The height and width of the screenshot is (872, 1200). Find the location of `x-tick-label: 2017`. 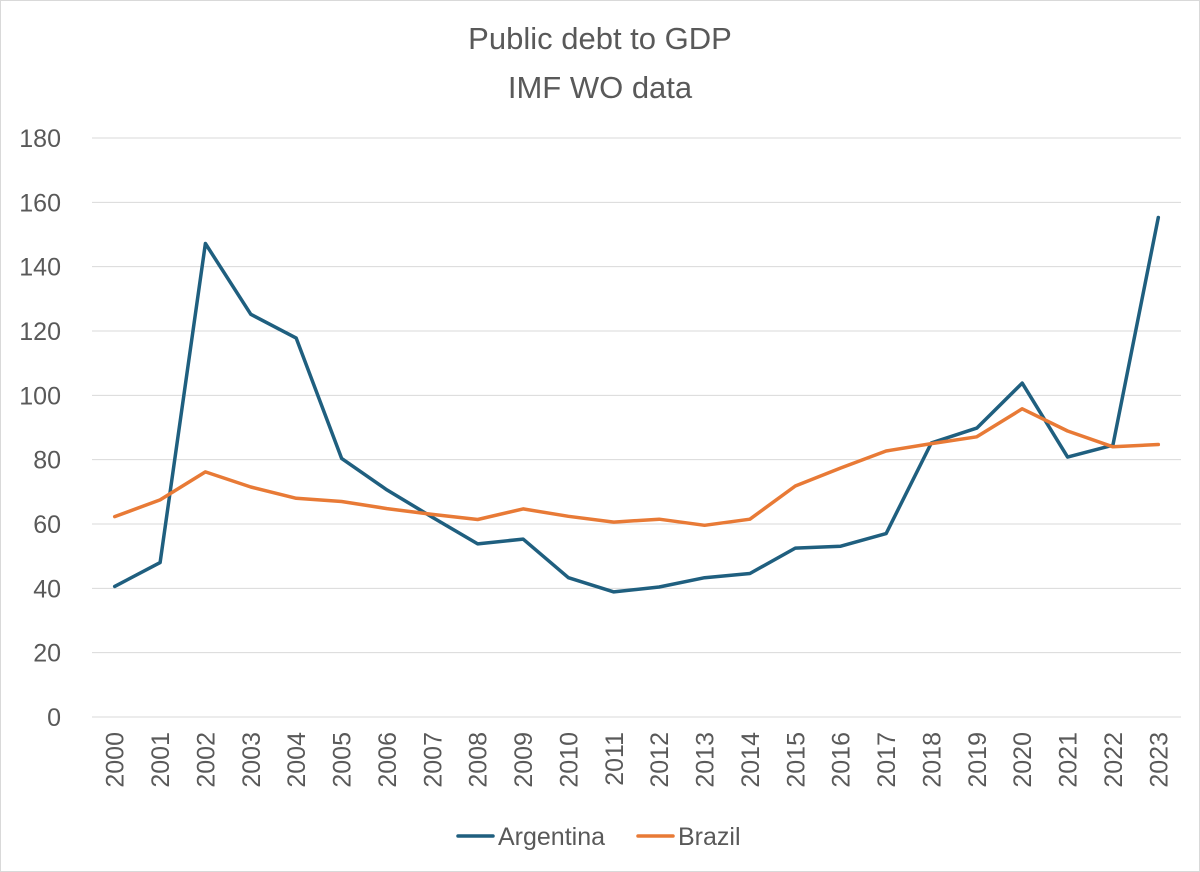

x-tick-label: 2017 is located at coordinates (887, 760).